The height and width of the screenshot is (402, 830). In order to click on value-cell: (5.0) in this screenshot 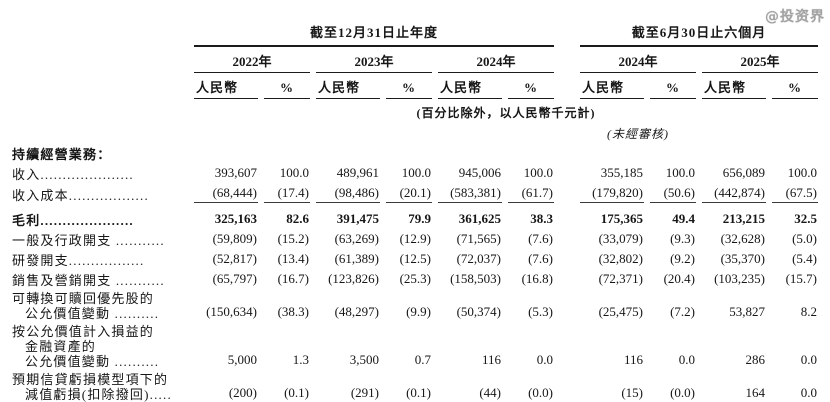, I will do `click(804, 238)`.